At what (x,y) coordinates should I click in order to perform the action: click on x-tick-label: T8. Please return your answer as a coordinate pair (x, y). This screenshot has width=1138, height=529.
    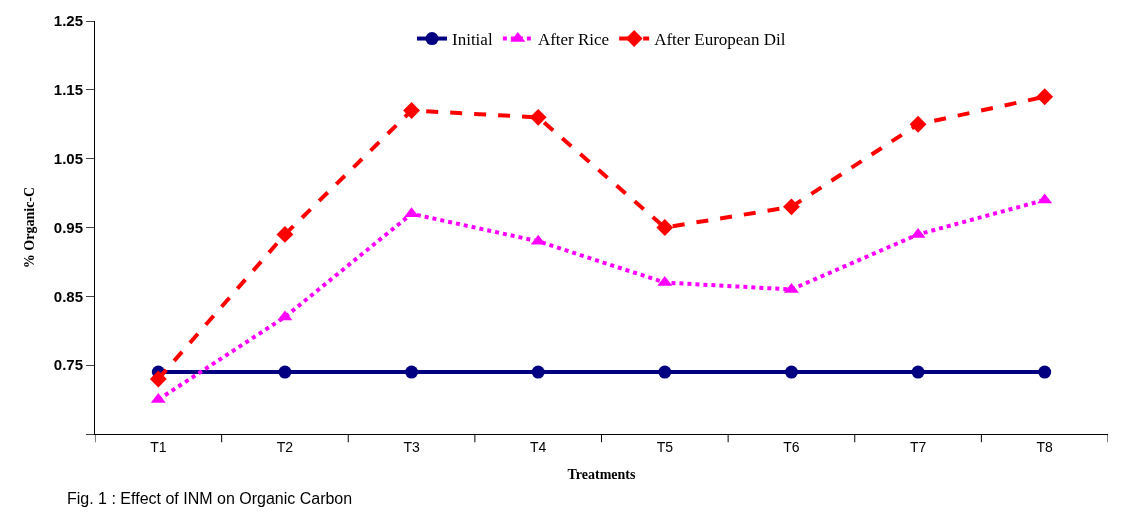
    Looking at the image, I should click on (1045, 446).